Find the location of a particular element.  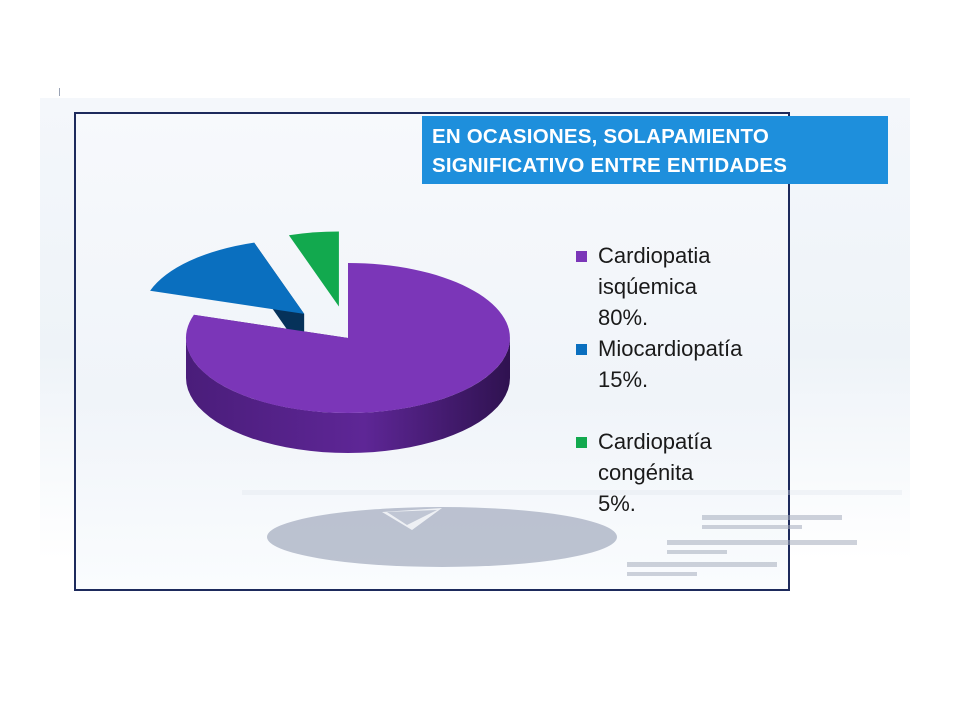

legend-label: isqúemica is located at coordinates (648, 286).